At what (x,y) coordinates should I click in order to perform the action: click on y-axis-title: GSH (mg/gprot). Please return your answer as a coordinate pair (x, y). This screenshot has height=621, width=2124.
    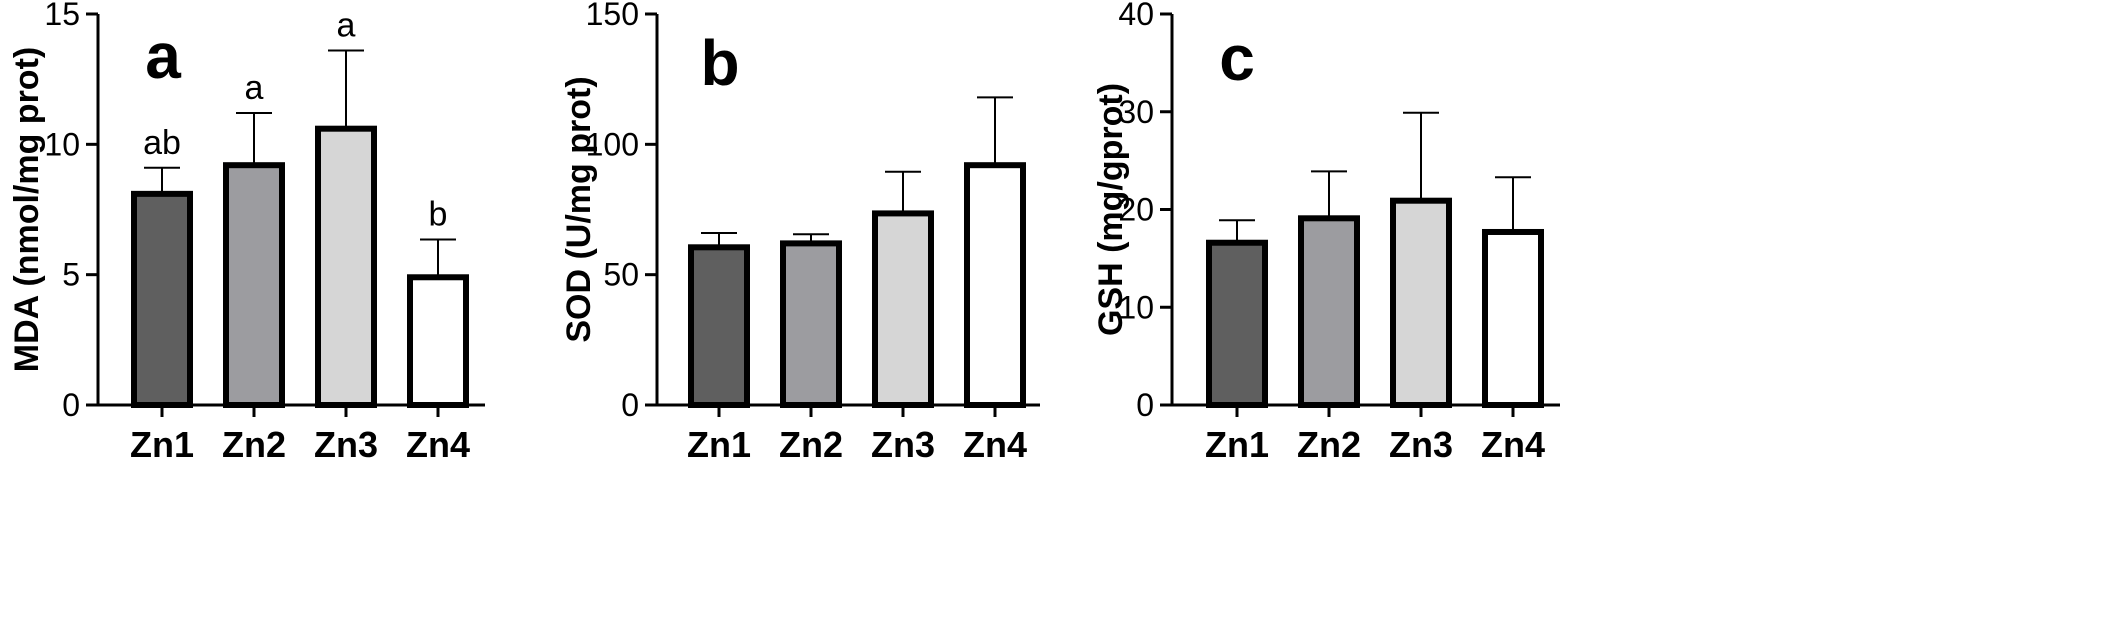
    Looking at the image, I should click on (1111, 209).